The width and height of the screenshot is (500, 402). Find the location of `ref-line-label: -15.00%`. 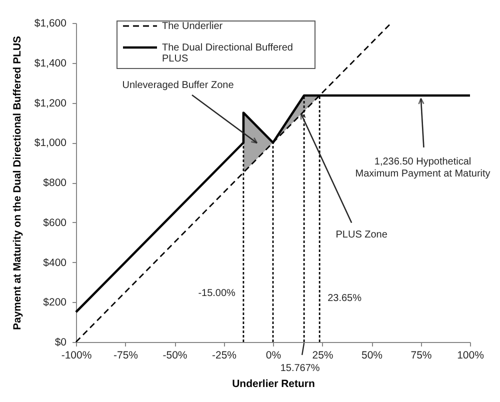

ref-line-label: -15.00% is located at coordinates (217, 293).